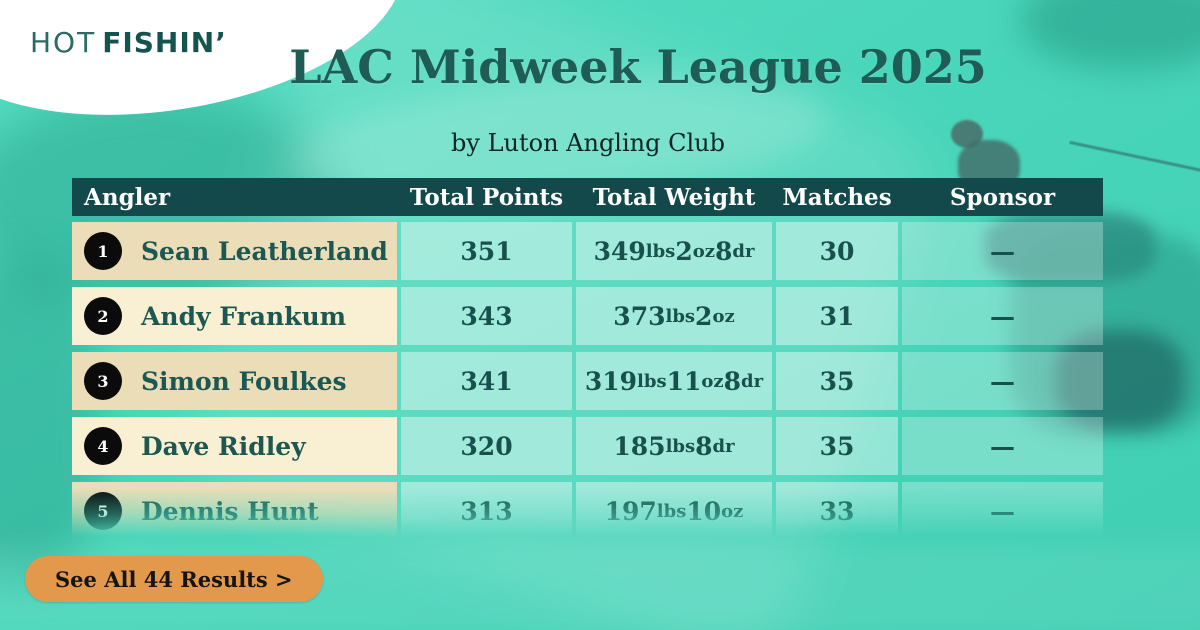 The height and width of the screenshot is (630, 1200). What do you see at coordinates (674, 197) in the screenshot?
I see `col-header-total-weight: Total Weight` at bounding box center [674, 197].